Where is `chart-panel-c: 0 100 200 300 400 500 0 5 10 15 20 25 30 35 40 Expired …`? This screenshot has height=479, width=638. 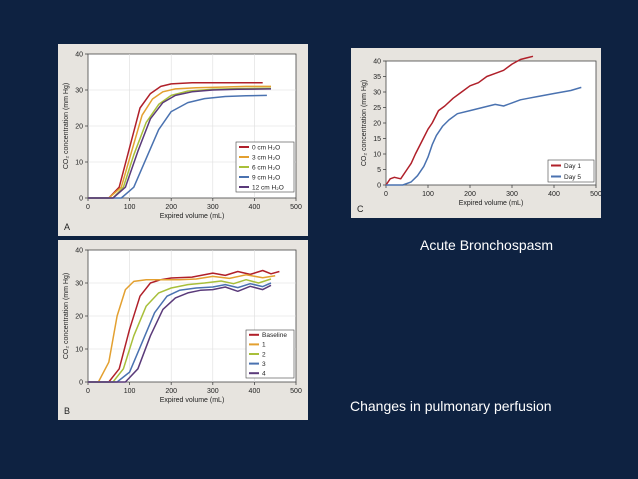 chart-panel-c: 0 100 200 300 400 500 0 5 10 15 20 25 30 35 40 Expired … is located at coordinates (476, 133).